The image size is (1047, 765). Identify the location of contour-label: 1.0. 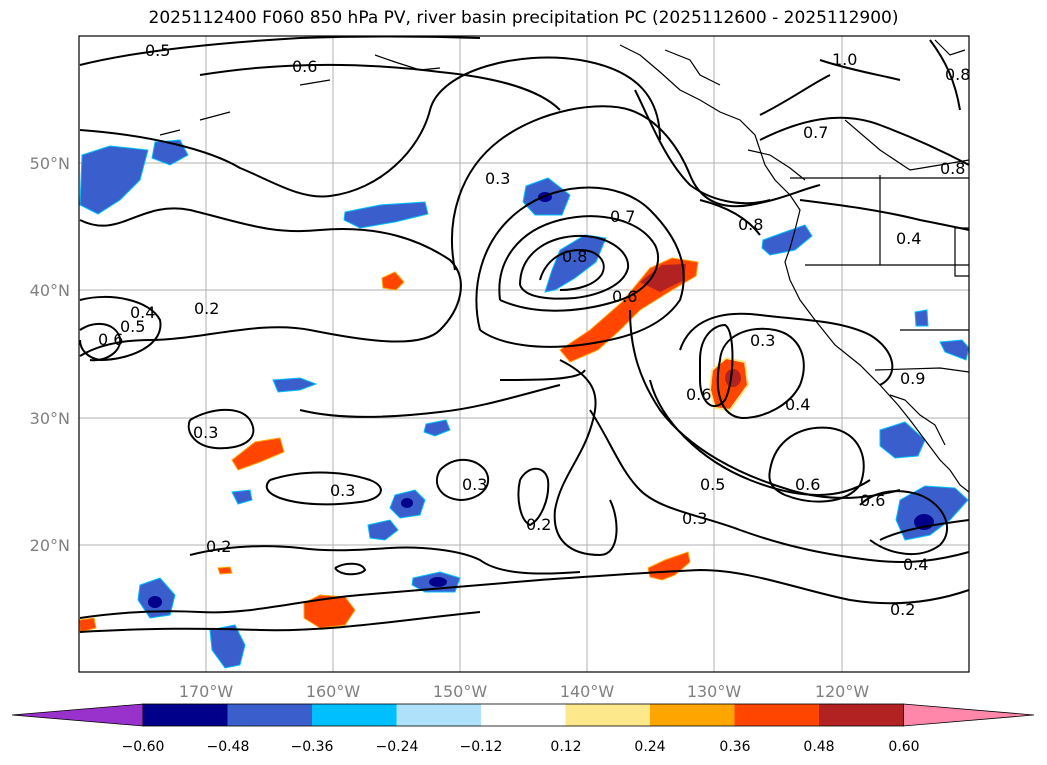
(844, 59).